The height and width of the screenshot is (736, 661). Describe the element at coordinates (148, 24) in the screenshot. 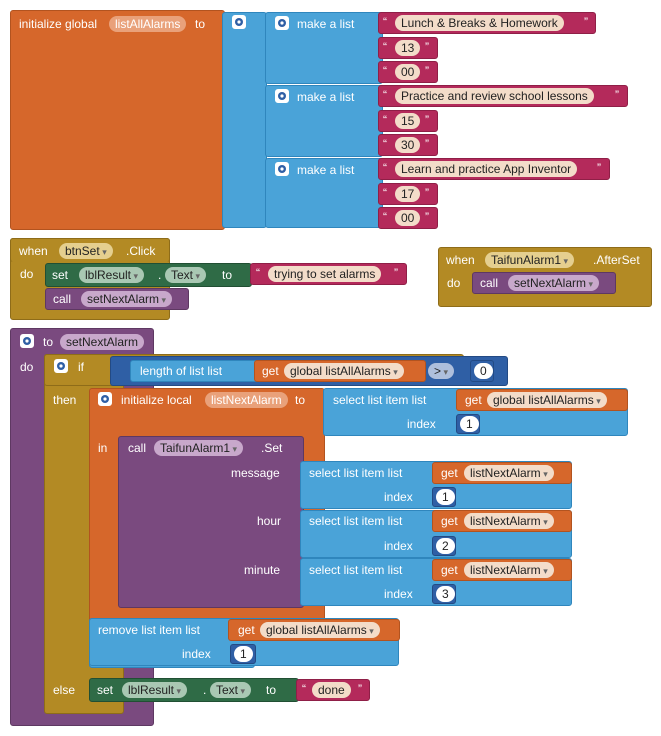

I see `global-variable-name: listAllAlarms` at that location.